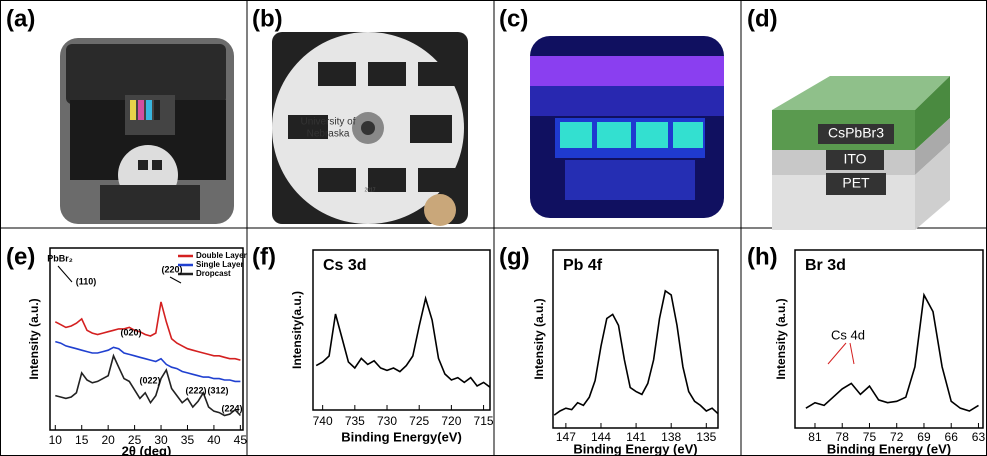 This screenshot has width=987, height=456. What do you see at coordinates (231, 408) in the screenshot?
I see `peak-annotation: (224)` at bounding box center [231, 408].